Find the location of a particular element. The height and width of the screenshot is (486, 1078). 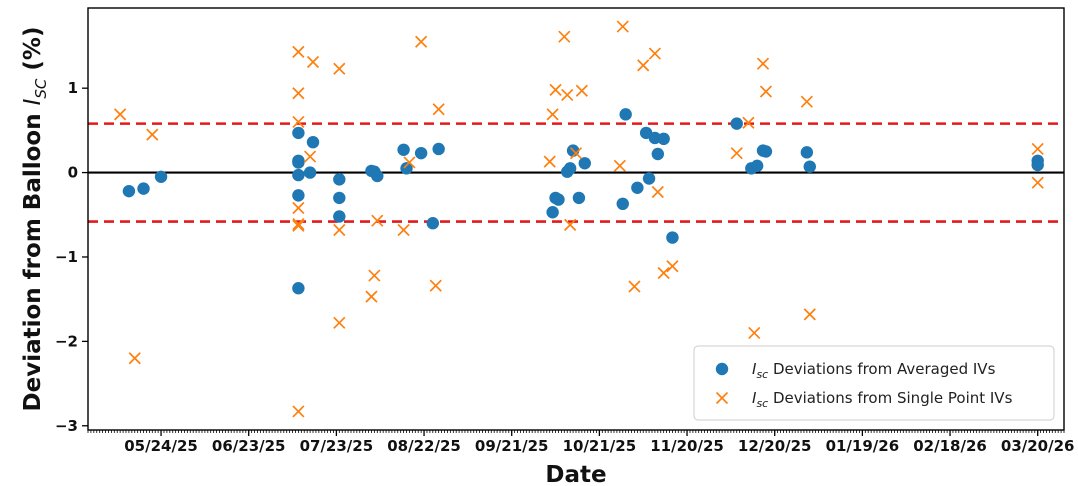

x-tick-label-0: 05/24/25 is located at coordinates (161, 446).